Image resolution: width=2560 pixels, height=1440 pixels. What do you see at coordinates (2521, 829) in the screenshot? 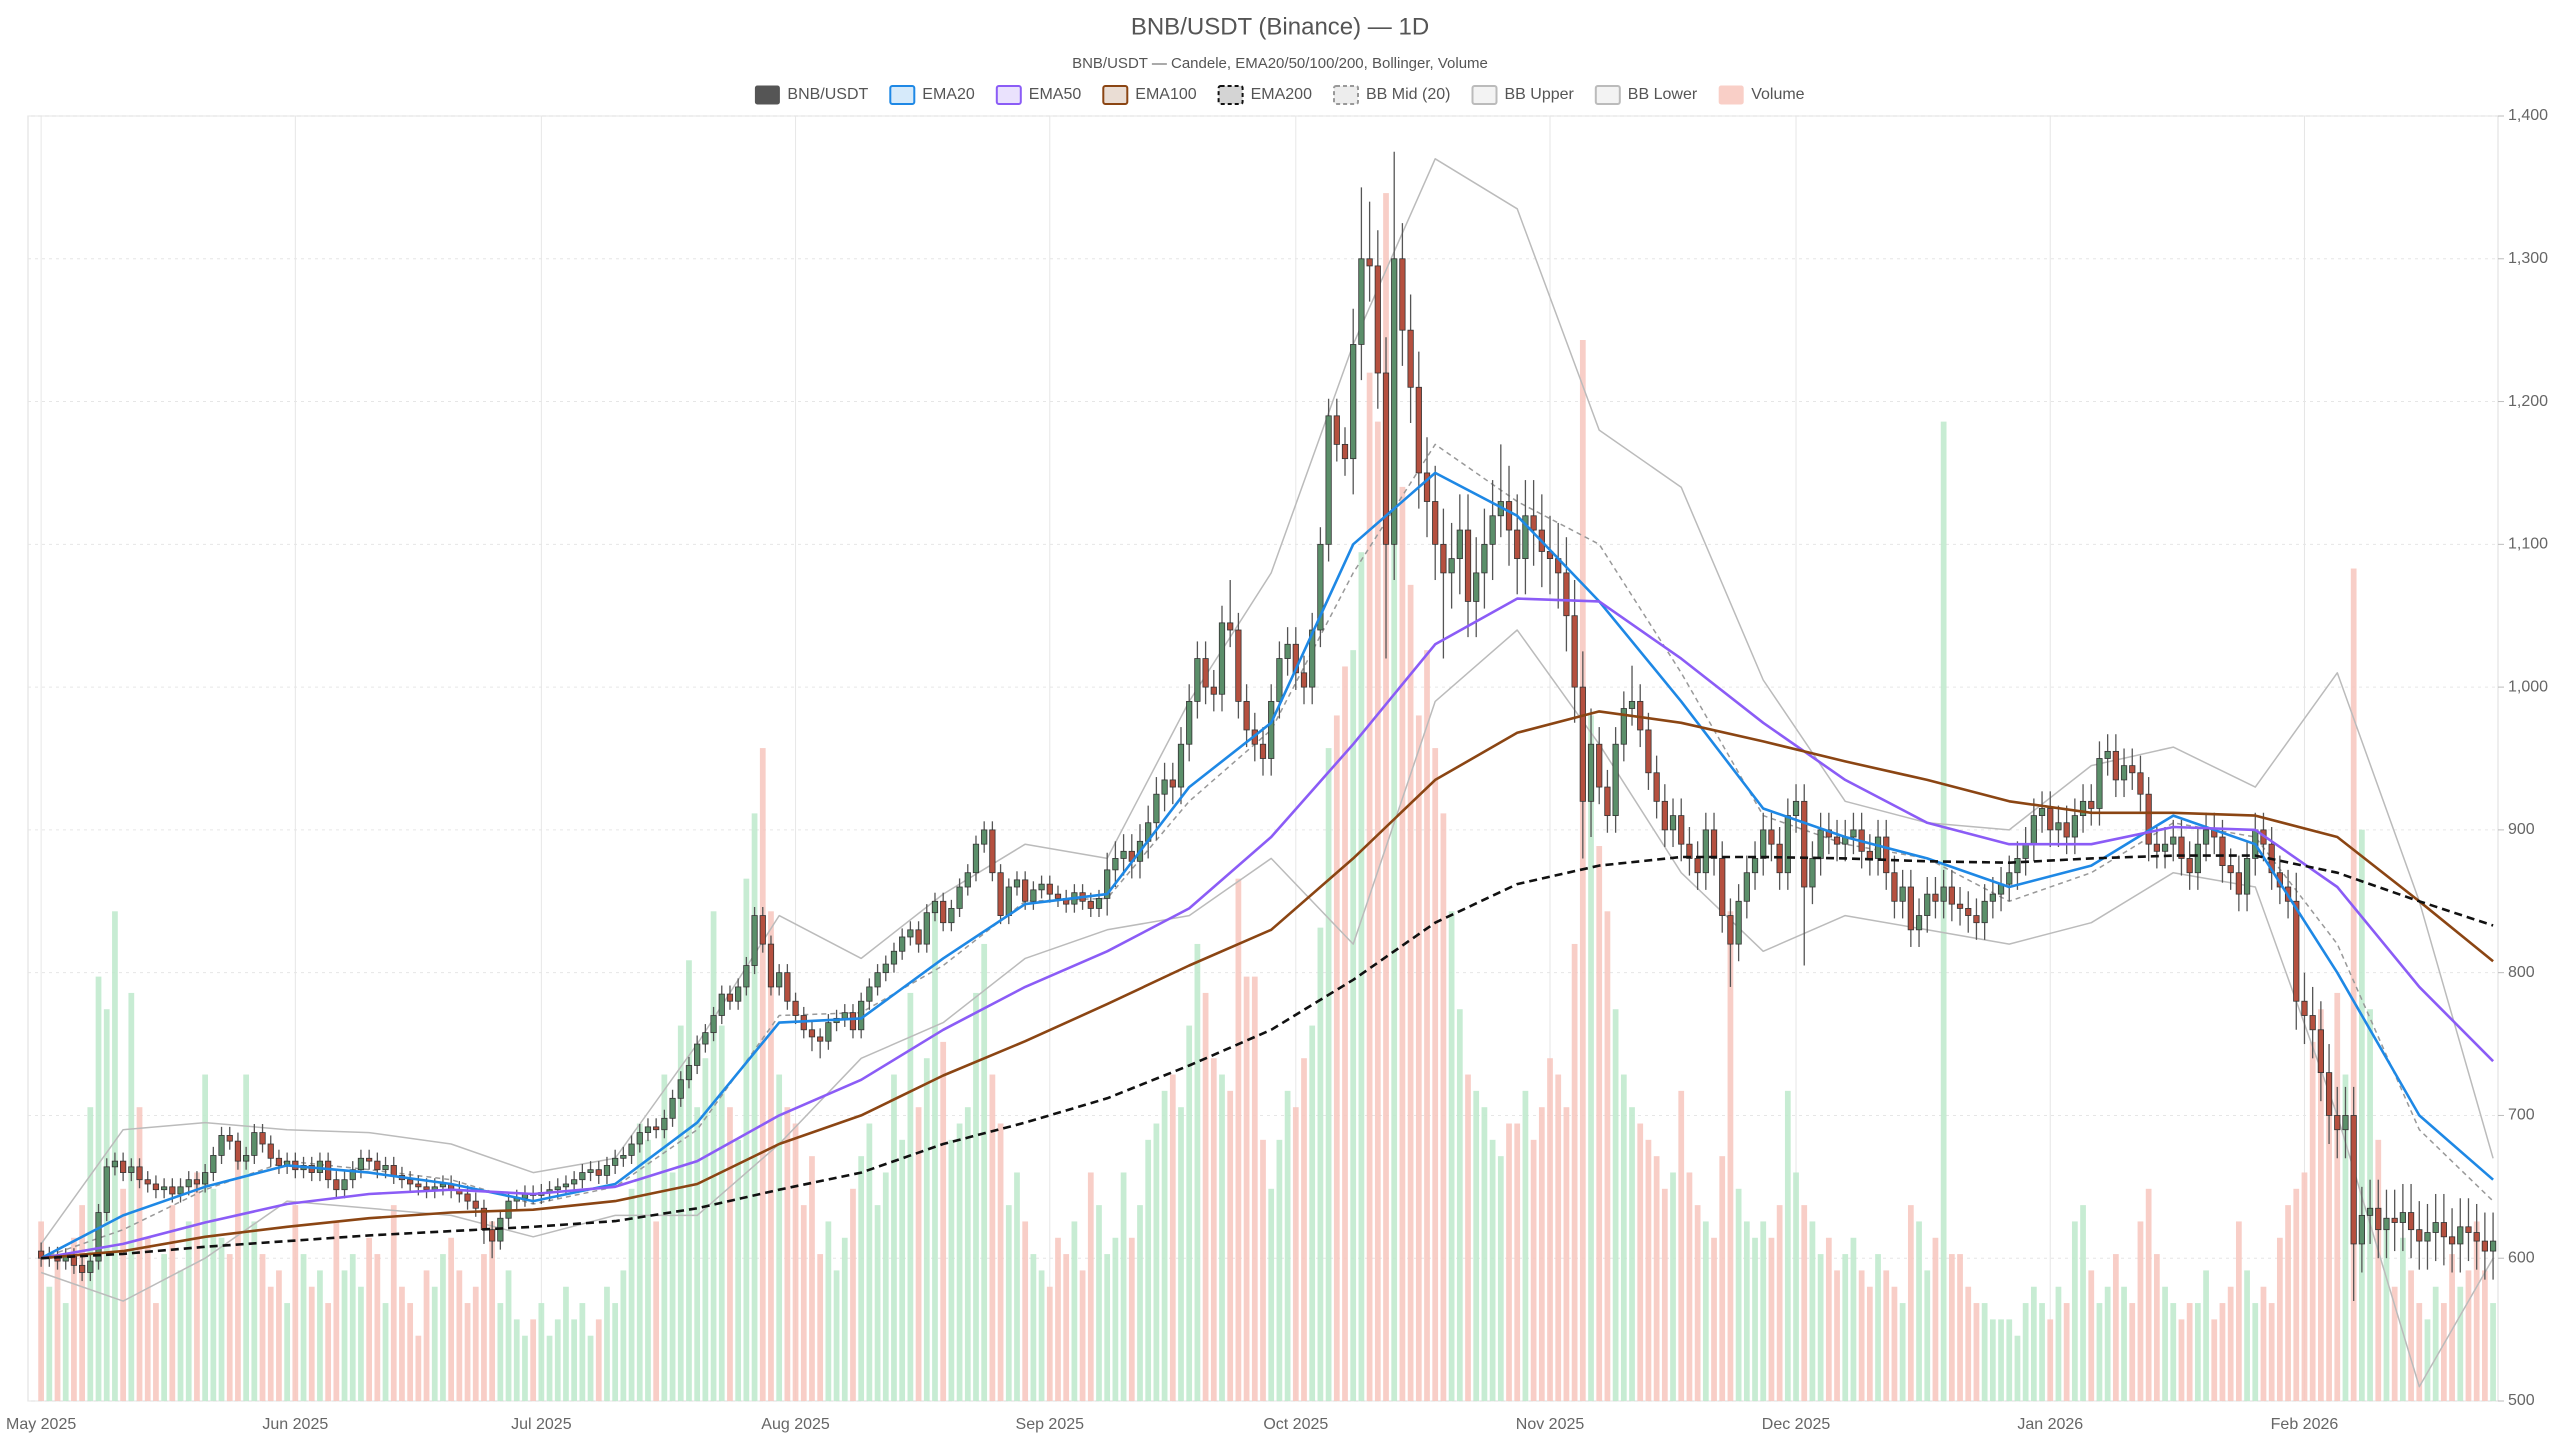
I see `y-tick-label: 900` at bounding box center [2521, 829].